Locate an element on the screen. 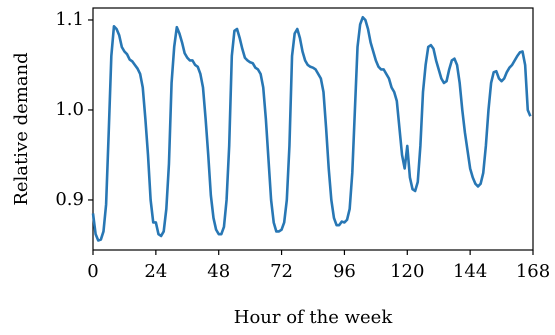 The image size is (555, 335). x-tick-label: 144 is located at coordinates (470, 271).